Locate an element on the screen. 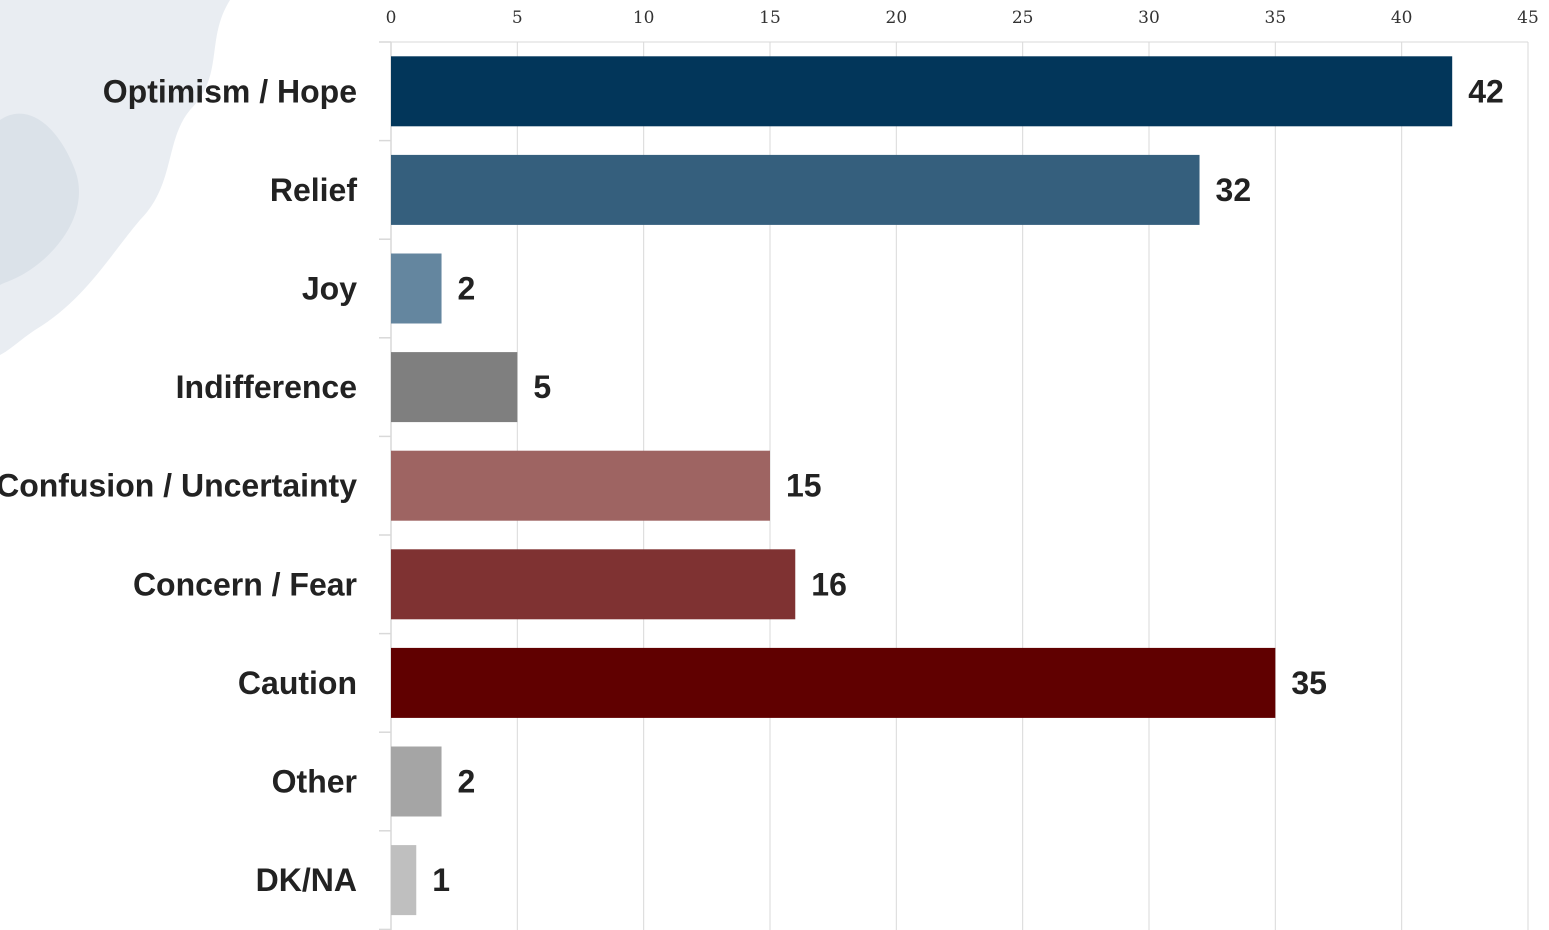  x-tick-label: 30 is located at coordinates (1149, 18).